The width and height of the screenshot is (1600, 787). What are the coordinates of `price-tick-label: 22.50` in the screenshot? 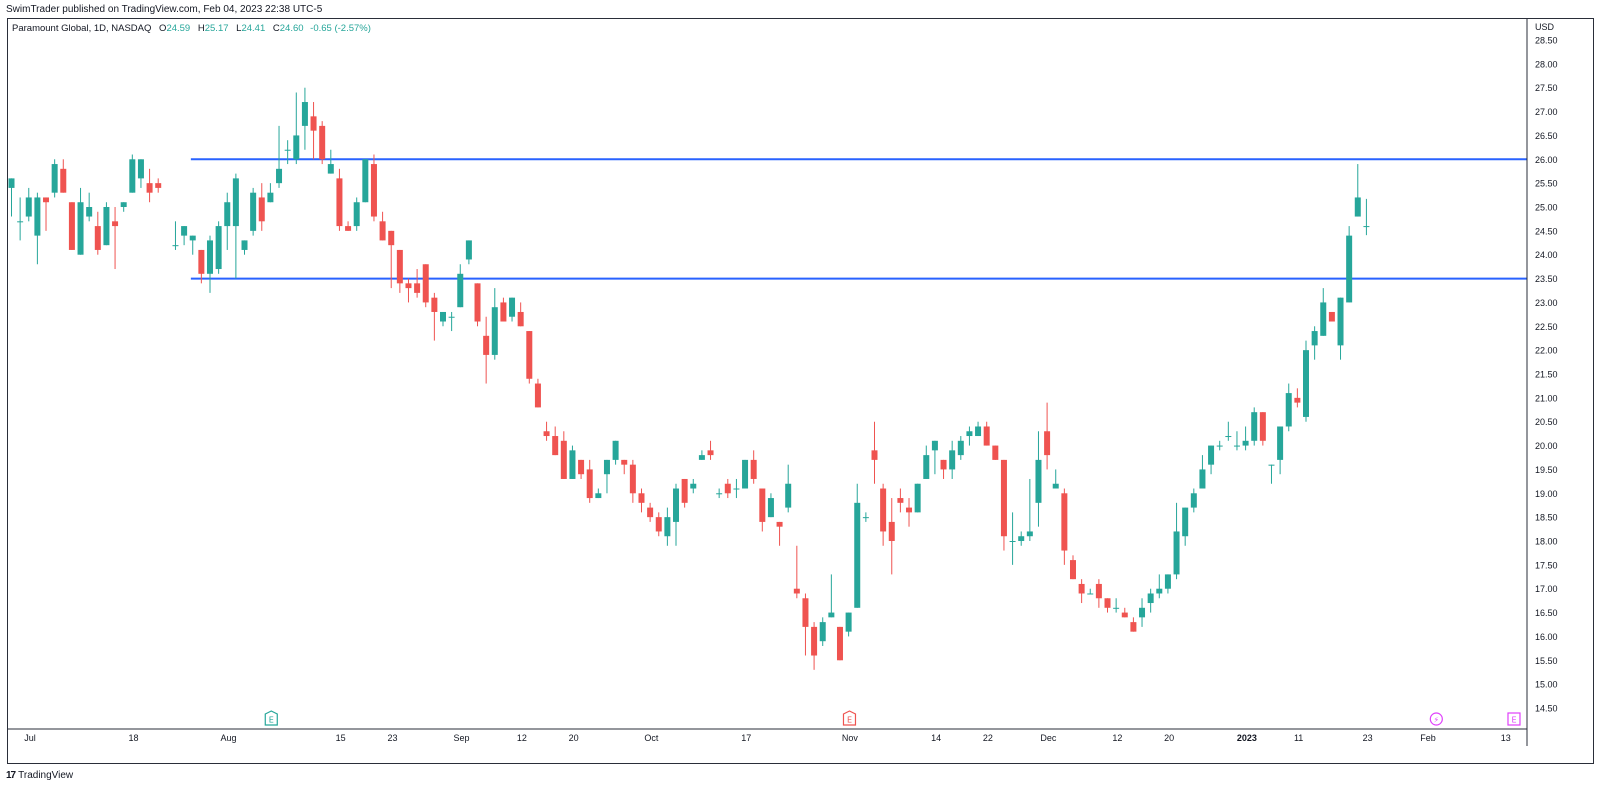 It's located at (1546, 327).